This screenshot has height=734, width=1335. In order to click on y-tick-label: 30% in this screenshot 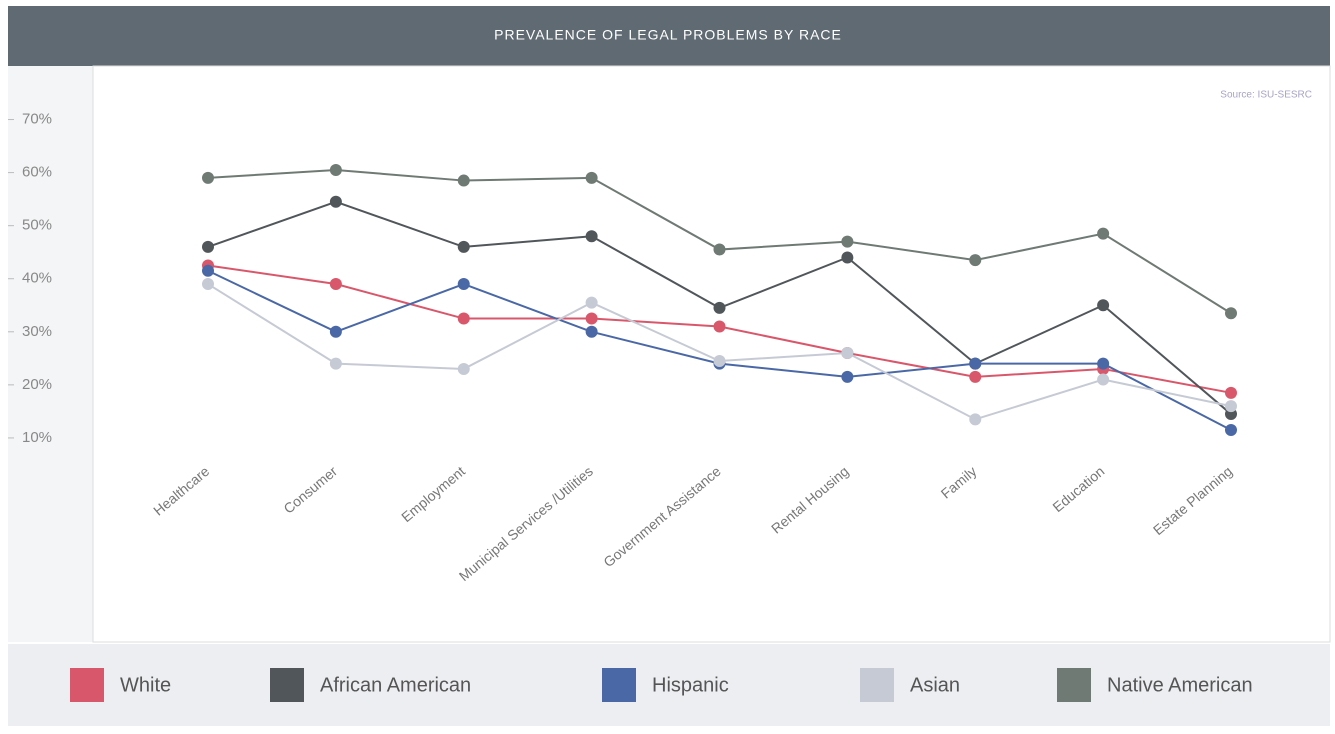, I will do `click(37, 331)`.